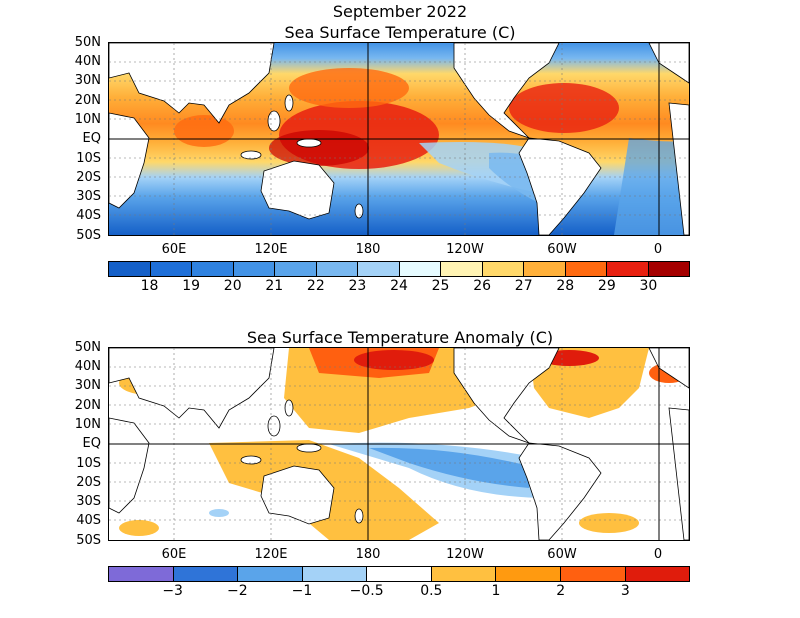 This screenshot has width=800, height=618. I want to click on sst-colorbar, so click(399, 269).